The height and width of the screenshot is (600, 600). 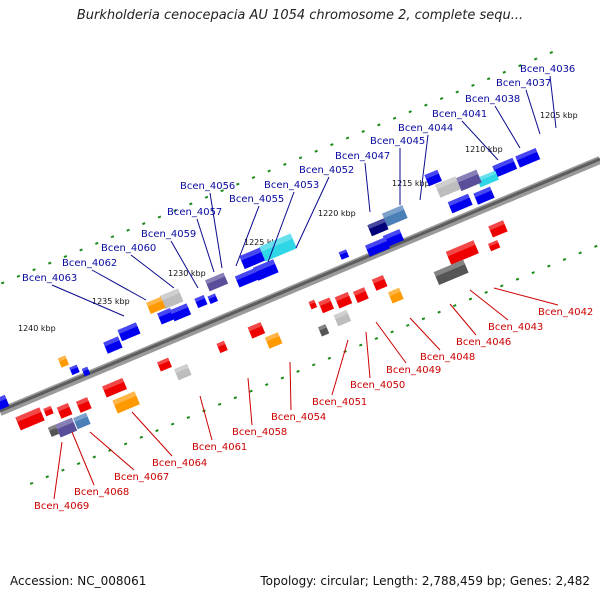 What do you see at coordinates (219, 447) in the screenshot?
I see `reverse-gene-label: Bcen_4061` at bounding box center [219, 447].